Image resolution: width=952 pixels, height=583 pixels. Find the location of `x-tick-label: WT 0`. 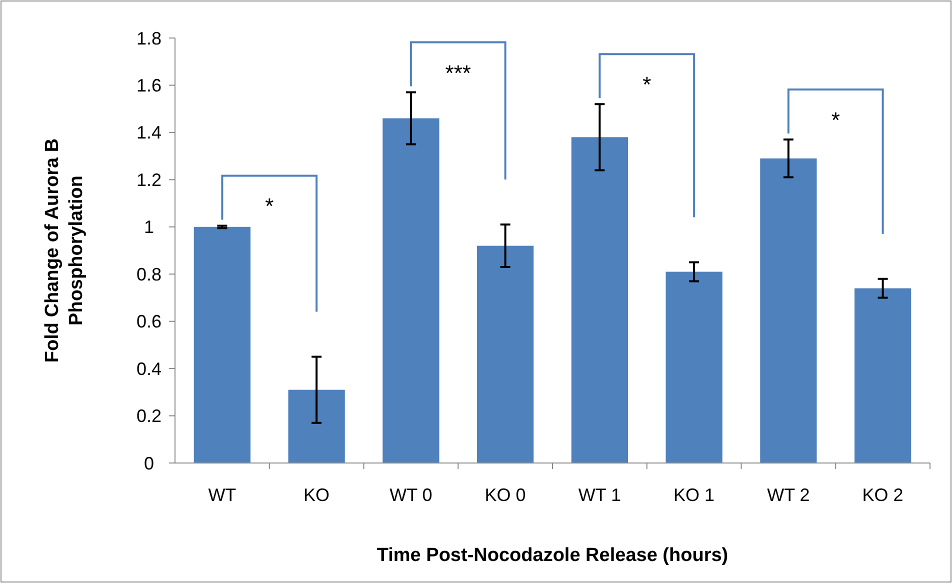

x-tick-label: WT 0 is located at coordinates (411, 495).